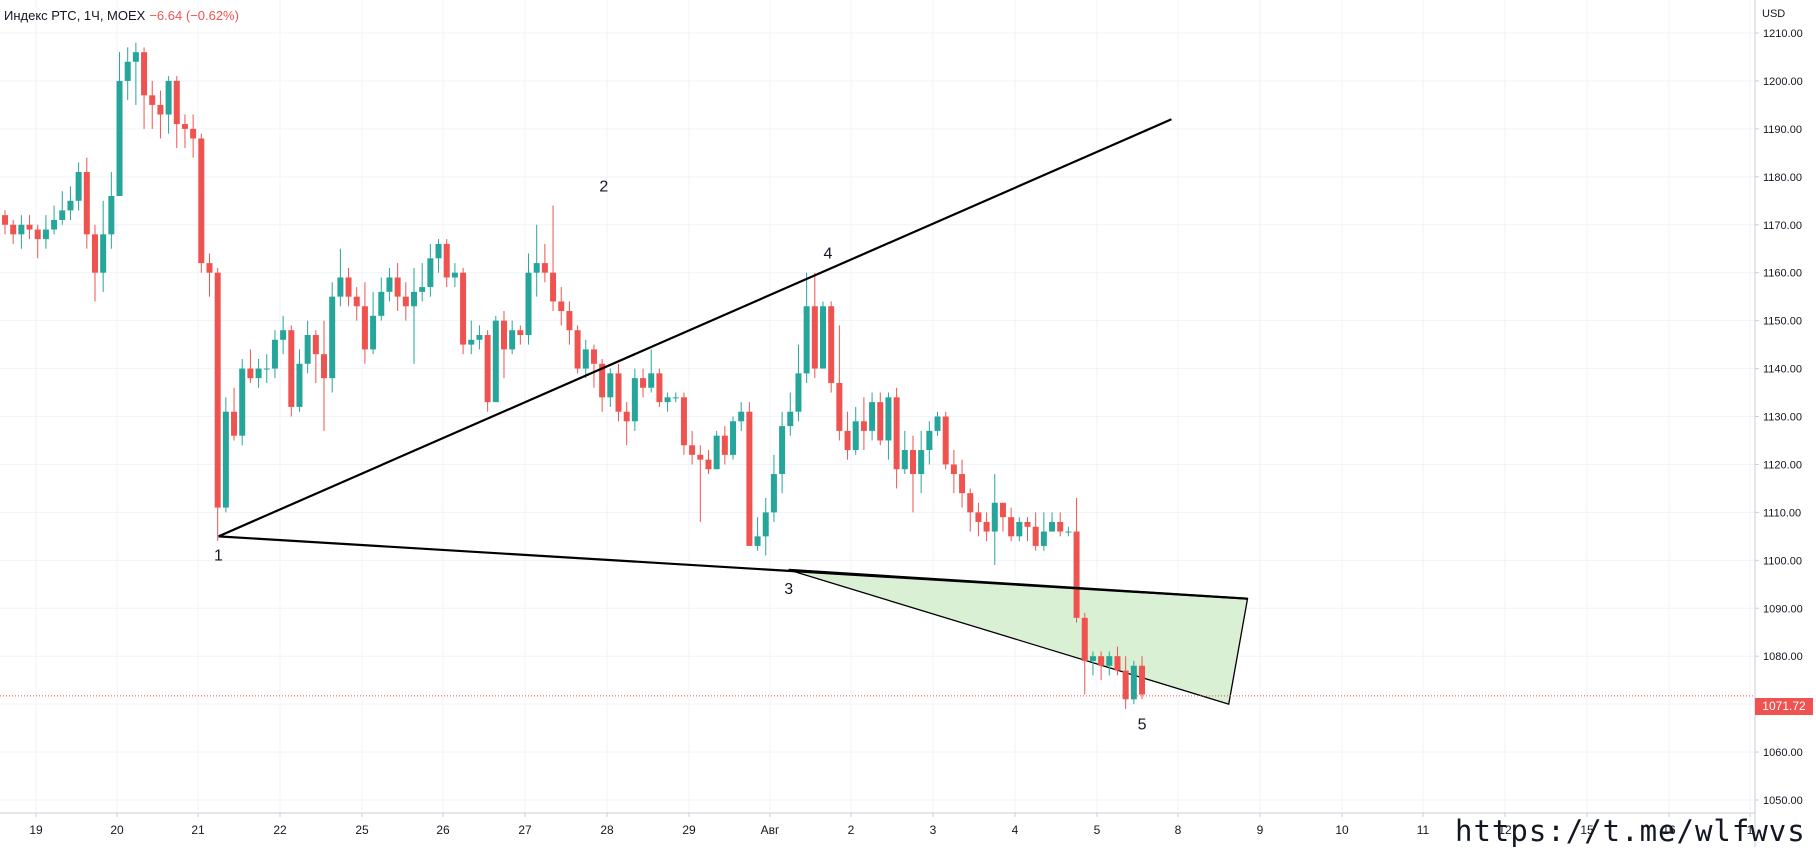 The height and width of the screenshot is (852, 1816). I want to click on price-tick-label: 1160.00, so click(1782, 274).